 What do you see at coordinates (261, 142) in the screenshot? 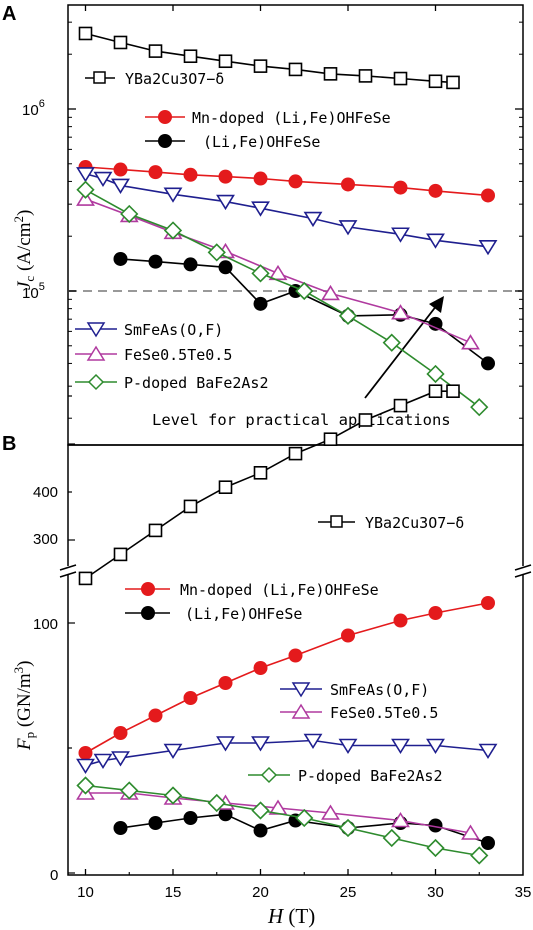
I see `legend-a-li-label: (Li,Fe)OHFeSe` at bounding box center [261, 142].